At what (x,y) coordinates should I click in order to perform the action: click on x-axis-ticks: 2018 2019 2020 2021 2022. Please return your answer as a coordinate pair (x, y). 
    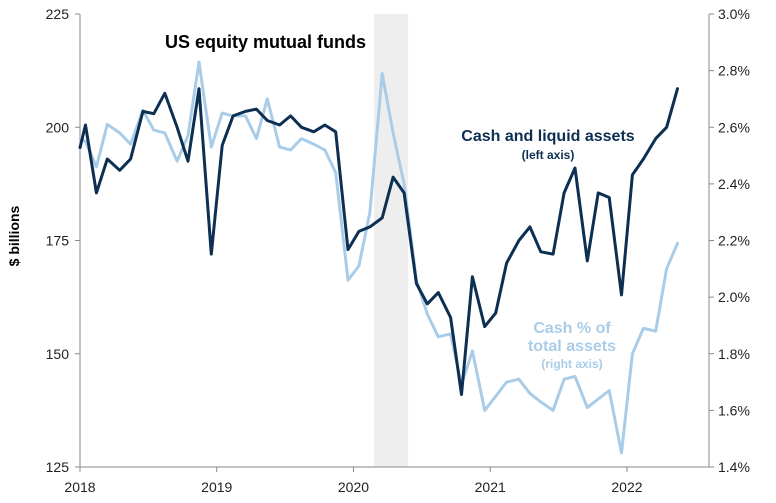
    Looking at the image, I should click on (353, 481).